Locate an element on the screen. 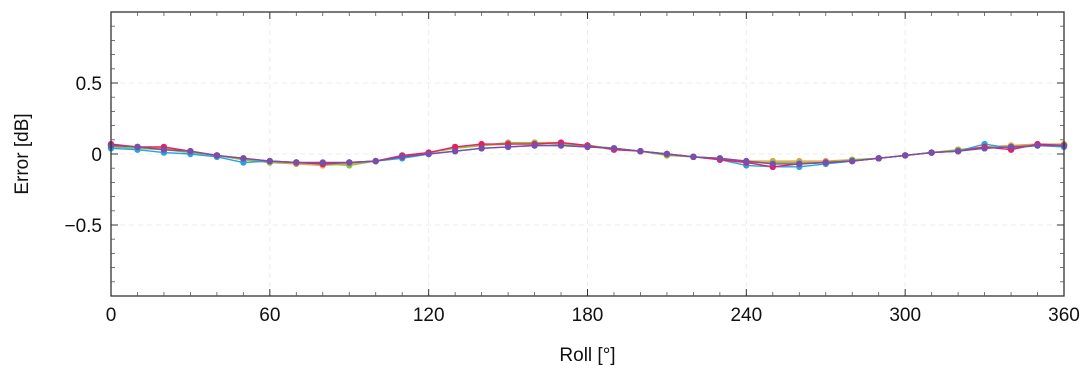  y-tick-label: 0 is located at coordinates (96, 155).